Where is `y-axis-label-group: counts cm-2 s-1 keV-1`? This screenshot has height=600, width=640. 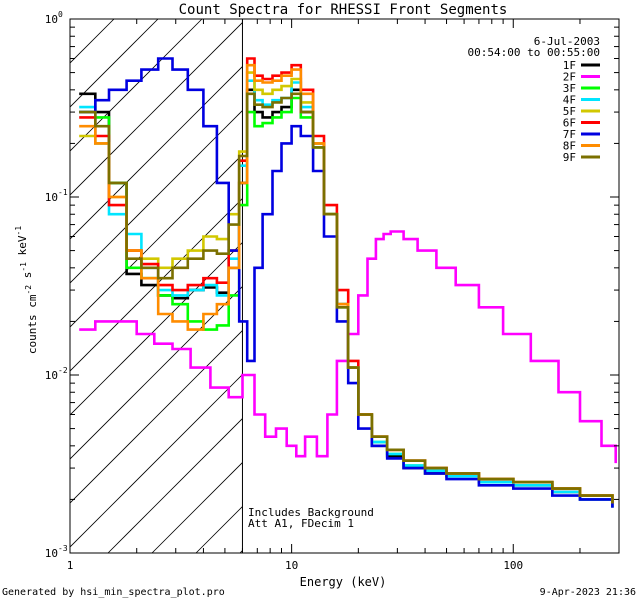
y-axis-label-group: counts cm-2 s-1 keV-1 is located at coordinates (26, 290).